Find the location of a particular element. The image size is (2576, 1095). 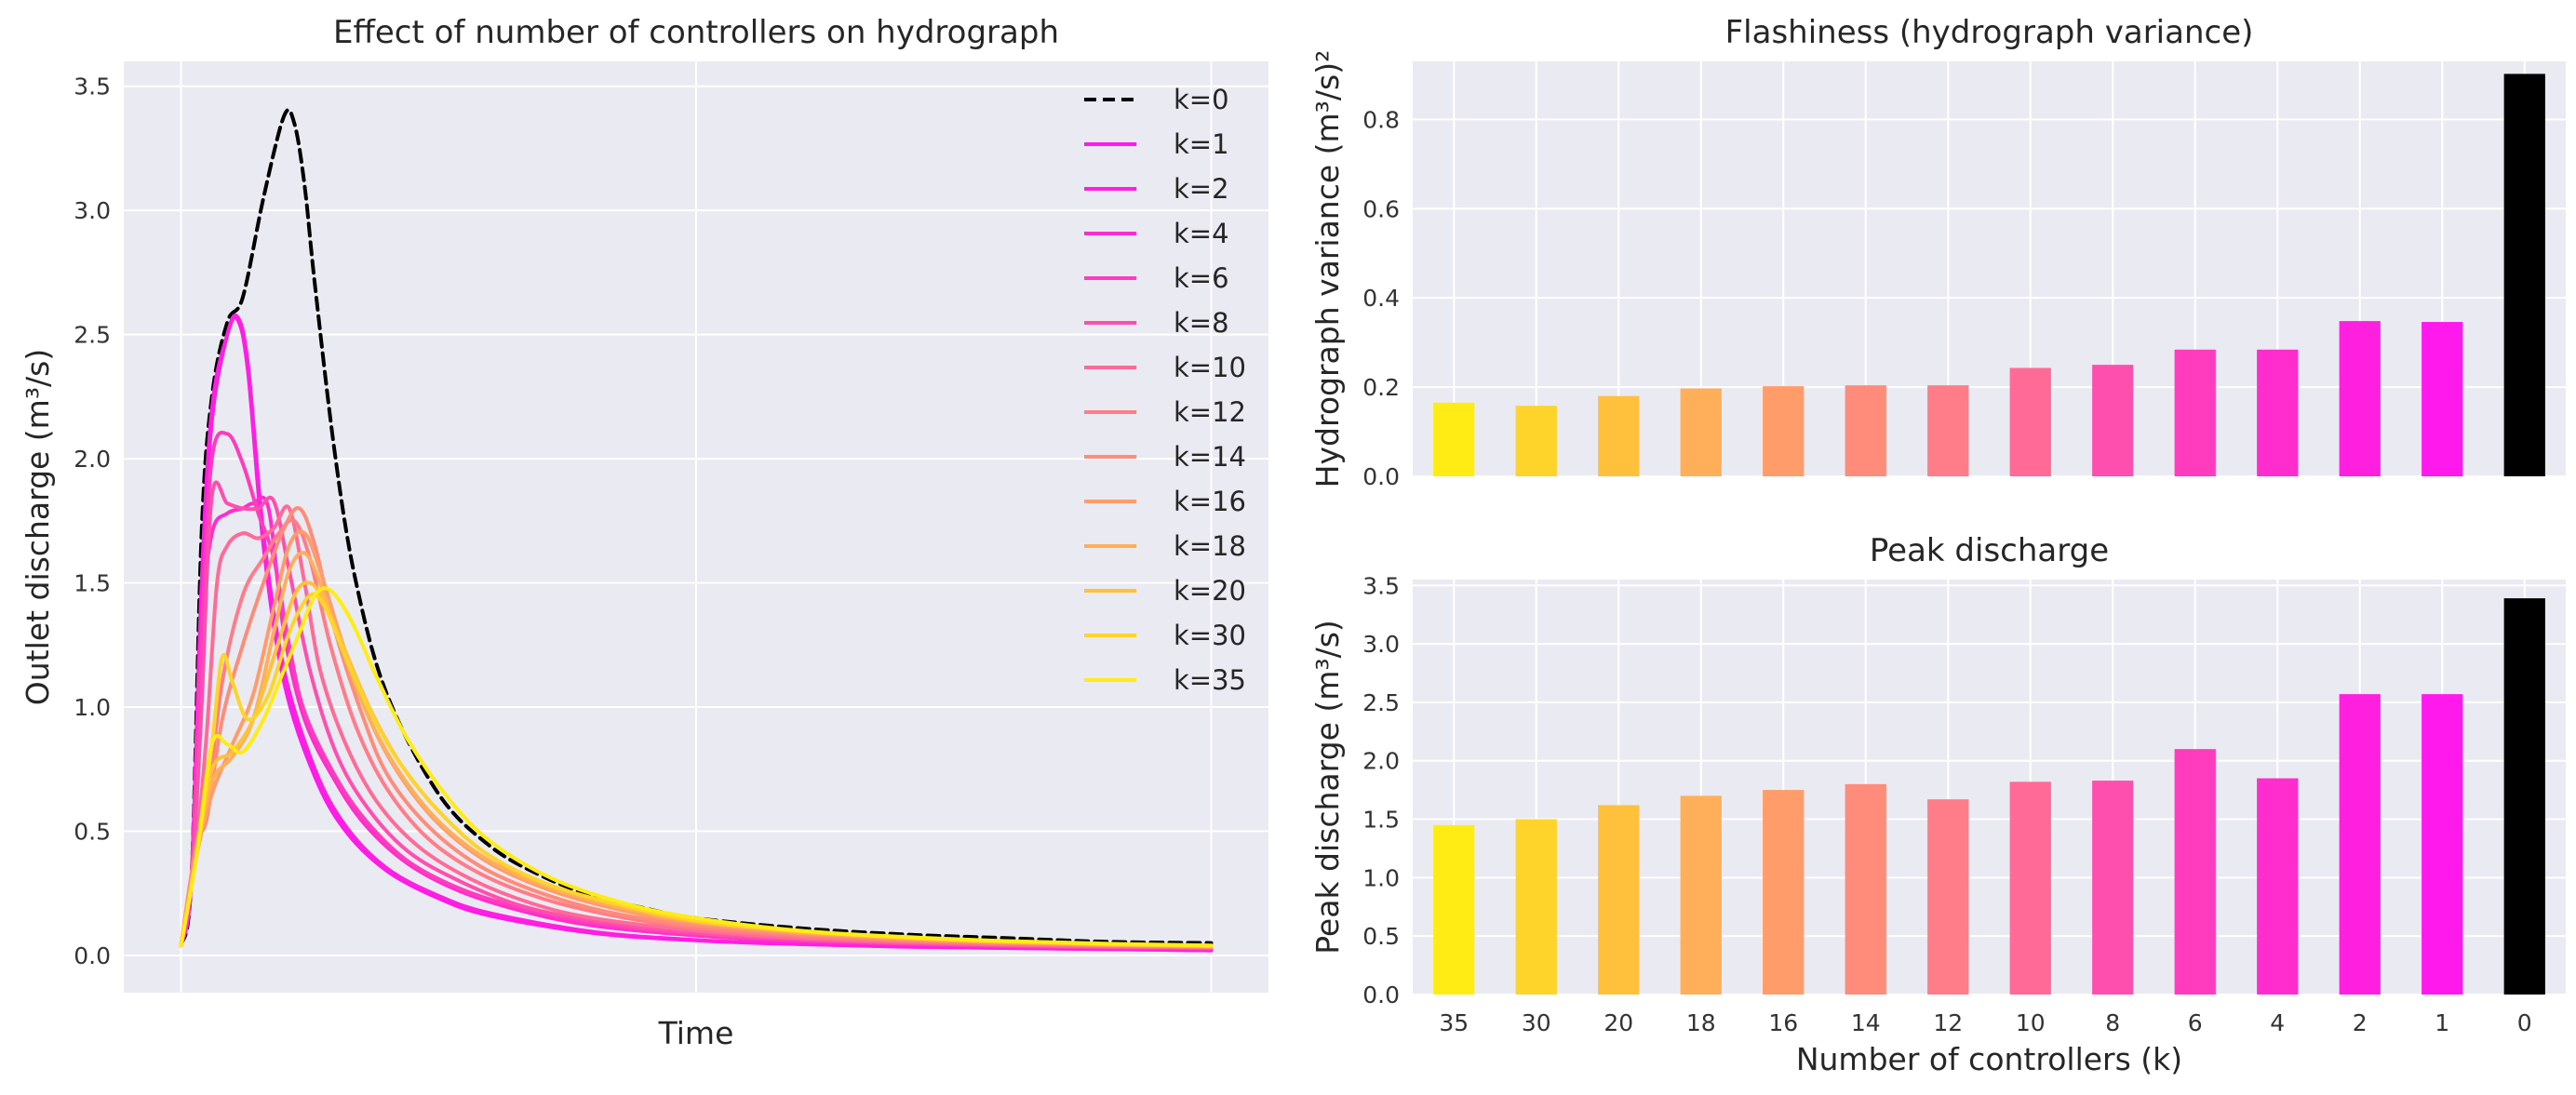

hydrograph-x-axis-label: Time is located at coordinates (696, 1033).